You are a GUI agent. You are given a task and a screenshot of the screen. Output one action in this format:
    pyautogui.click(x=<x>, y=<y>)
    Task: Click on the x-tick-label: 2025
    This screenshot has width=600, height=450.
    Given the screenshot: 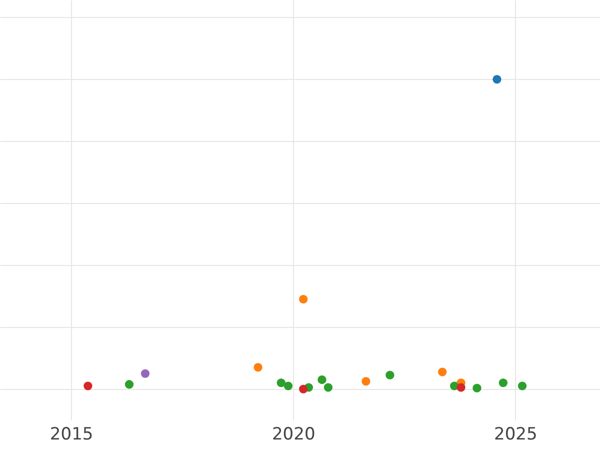 What is the action you would take?
    pyautogui.click(x=516, y=434)
    